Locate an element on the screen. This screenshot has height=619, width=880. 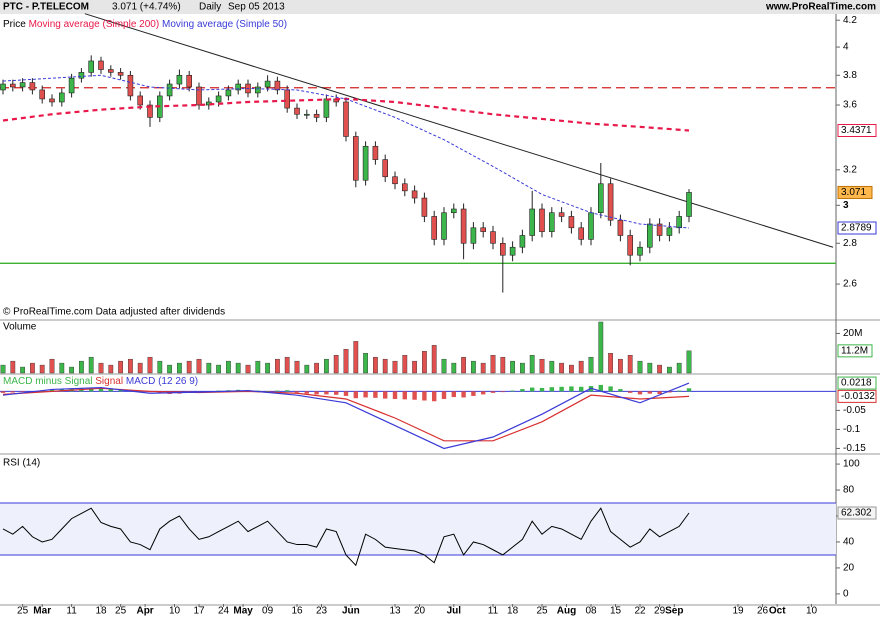
last-rsi-box is located at coordinates (857, 513).